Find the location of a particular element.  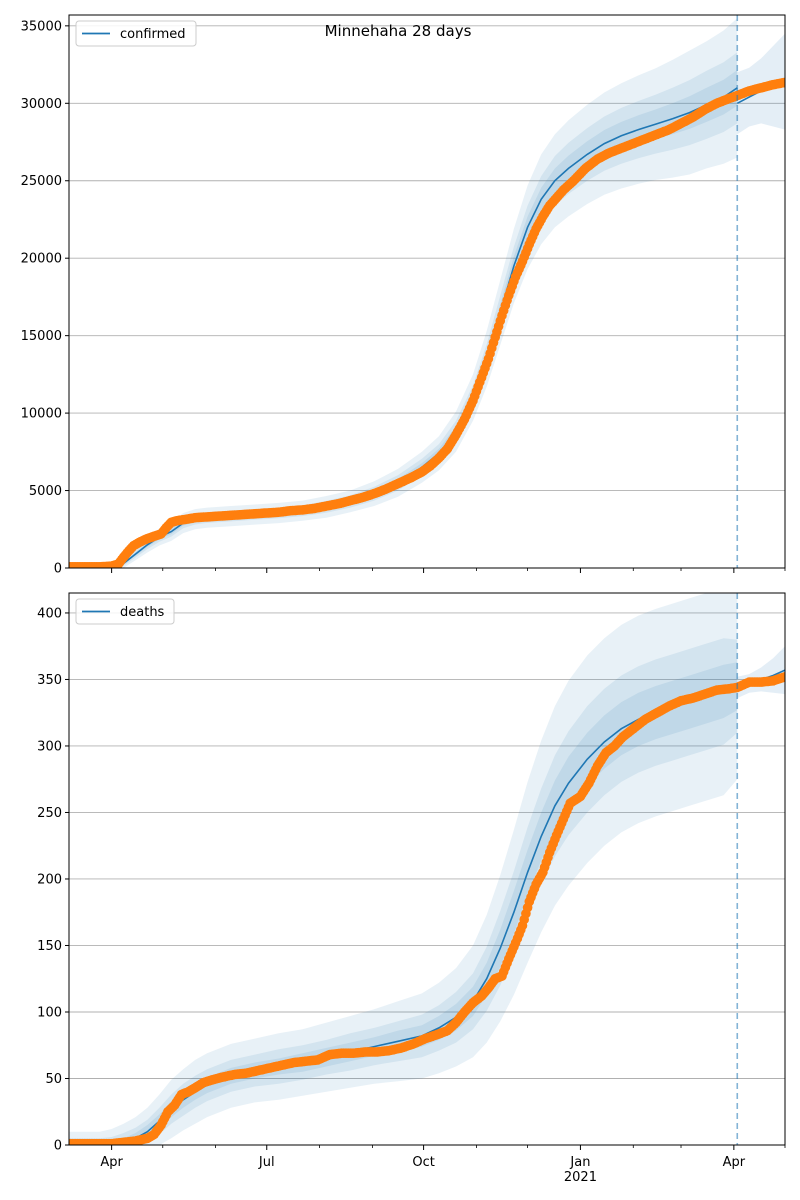

y-tick-label: 15000 is located at coordinates (41, 336).